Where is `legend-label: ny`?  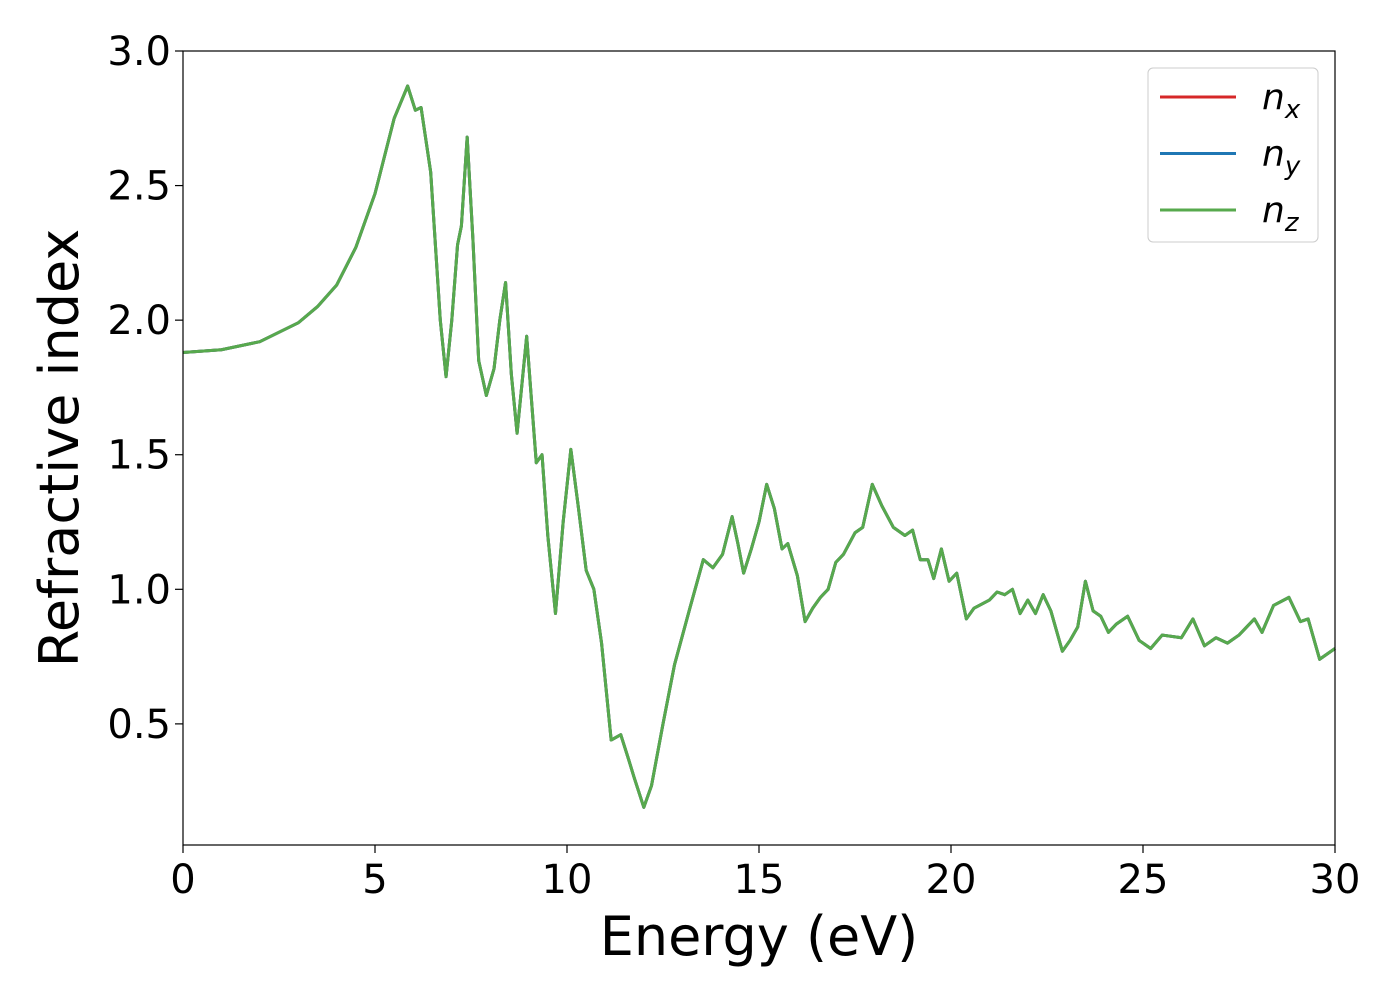
legend-label: ny is located at coordinates (1281, 158).